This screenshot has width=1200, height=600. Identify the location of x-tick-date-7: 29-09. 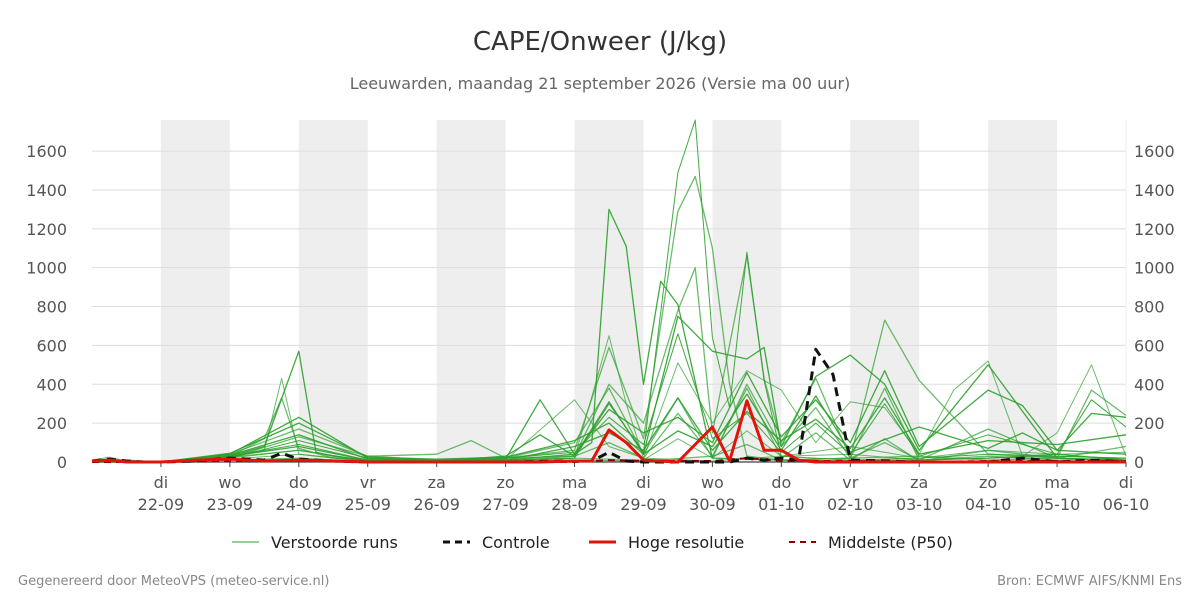
(643, 504).